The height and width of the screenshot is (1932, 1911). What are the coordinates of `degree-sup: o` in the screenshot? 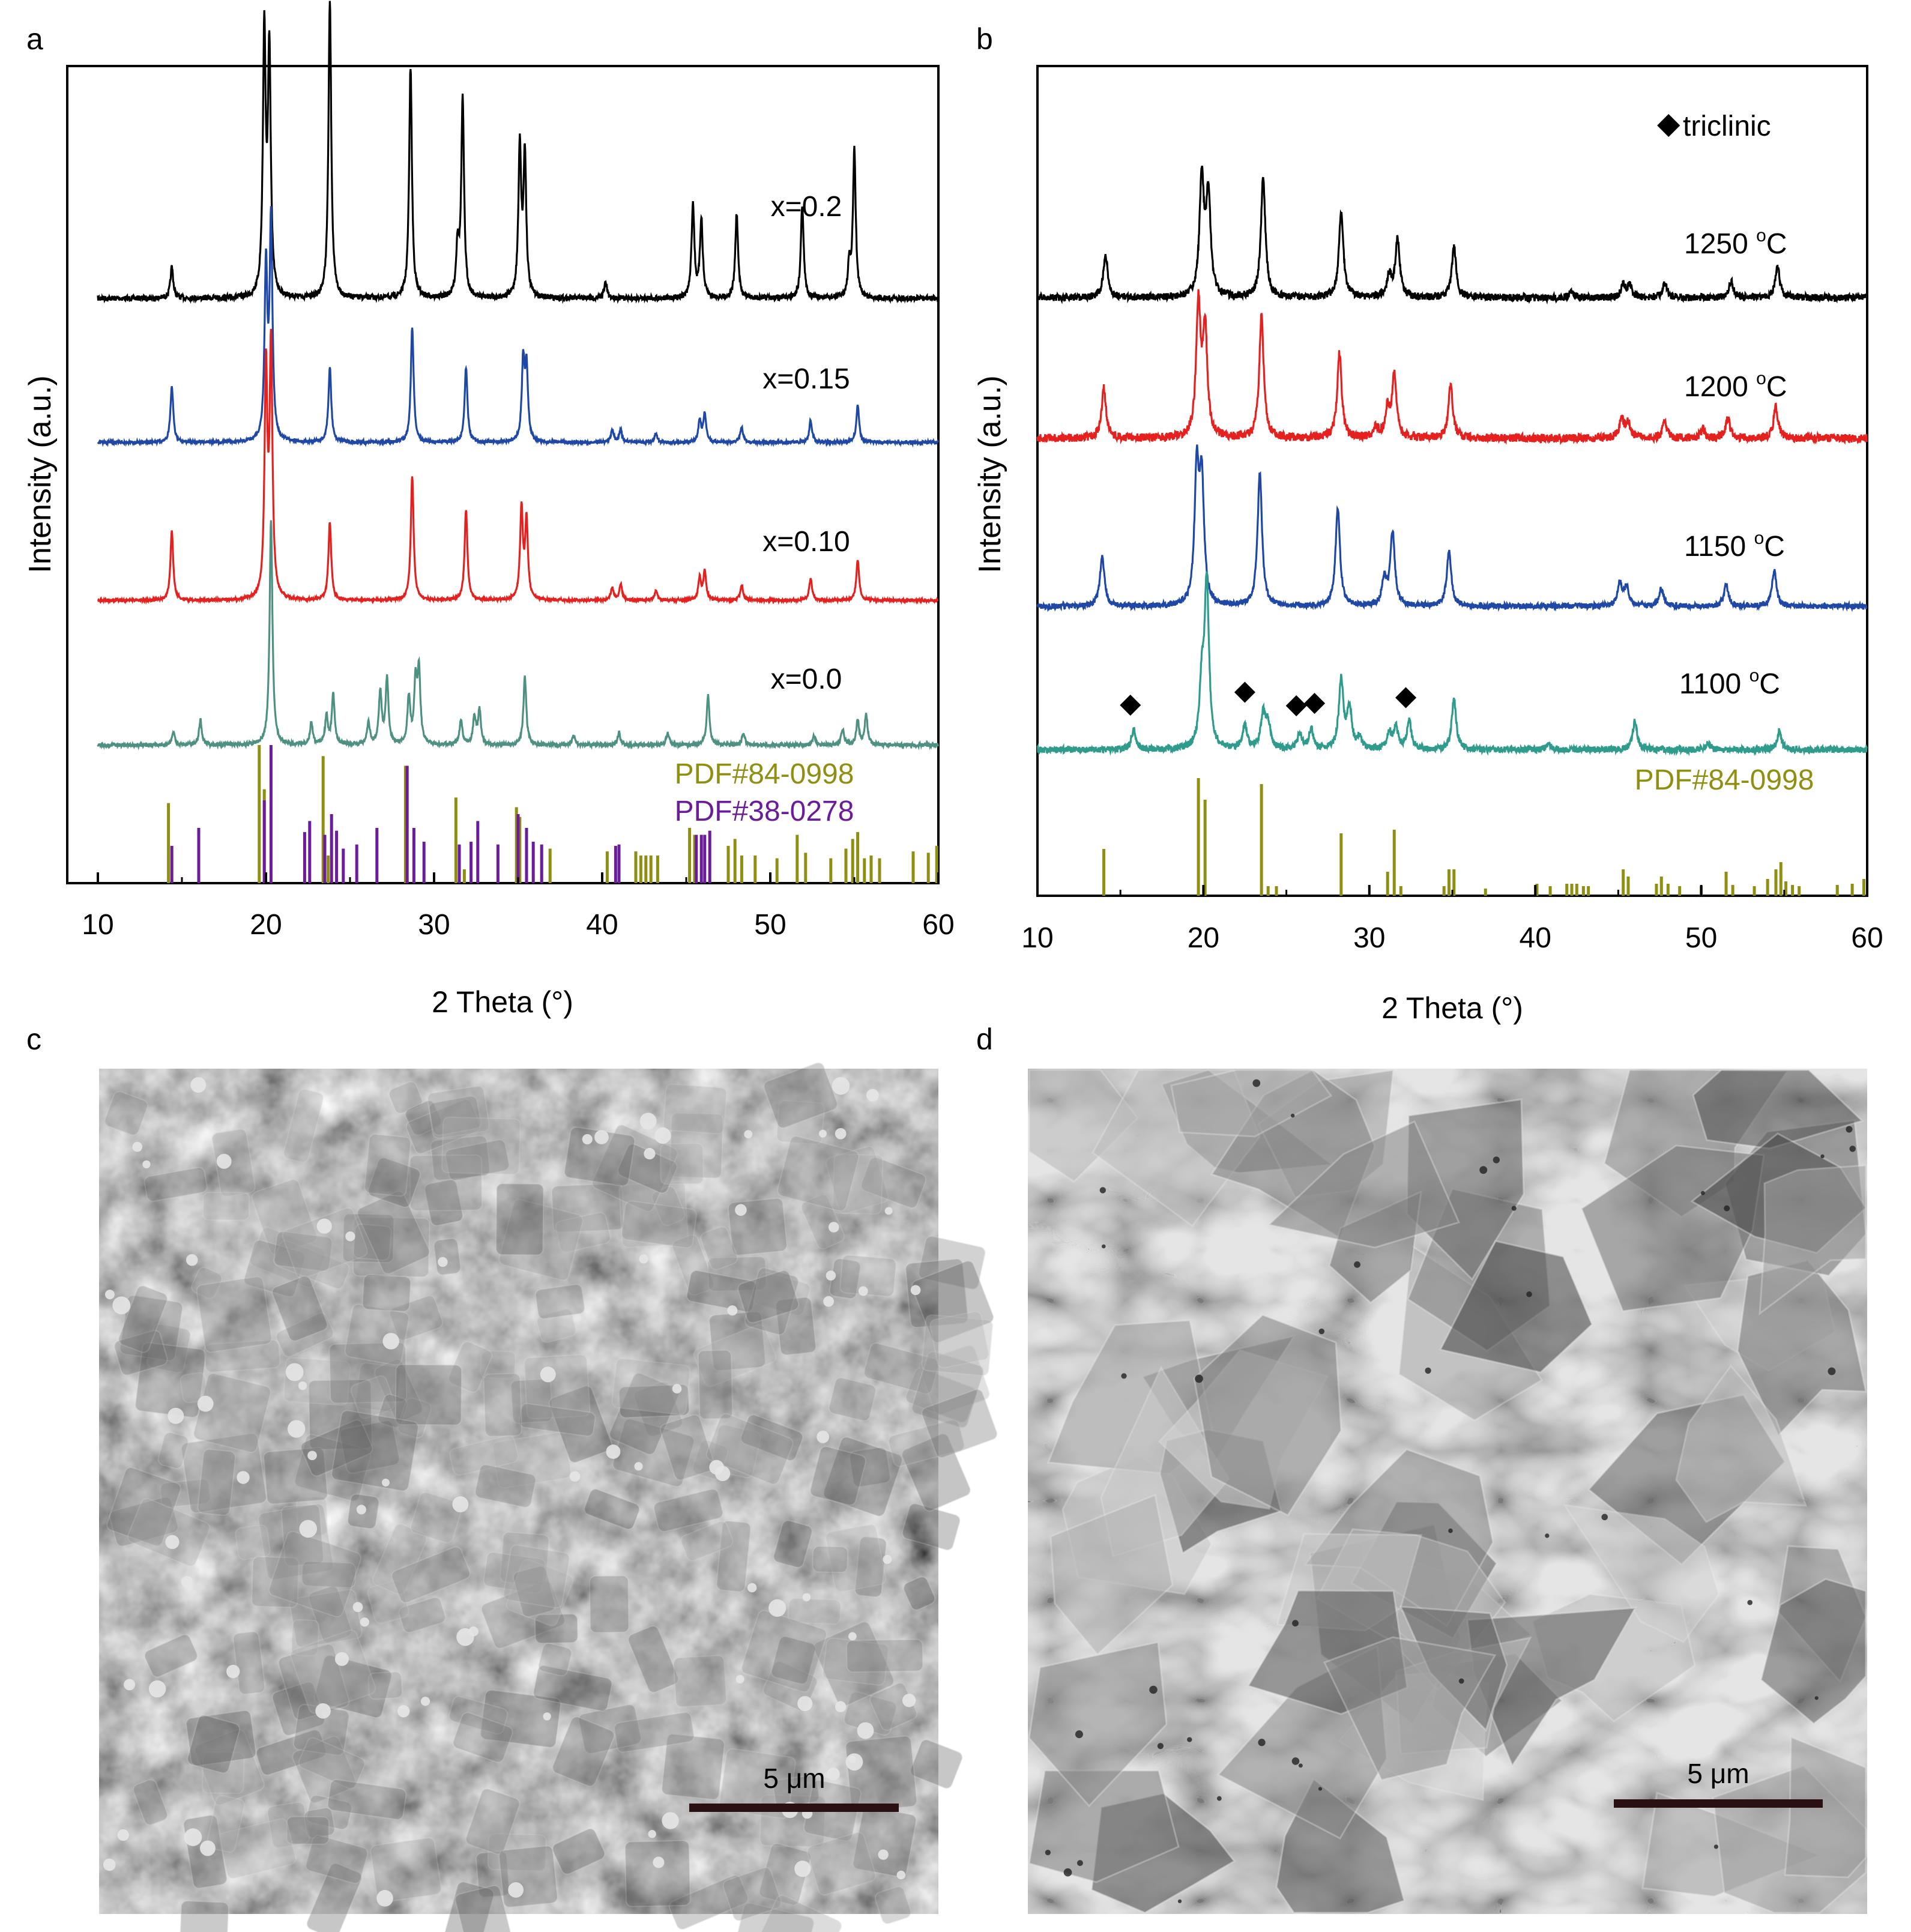 It's located at (1761, 378).